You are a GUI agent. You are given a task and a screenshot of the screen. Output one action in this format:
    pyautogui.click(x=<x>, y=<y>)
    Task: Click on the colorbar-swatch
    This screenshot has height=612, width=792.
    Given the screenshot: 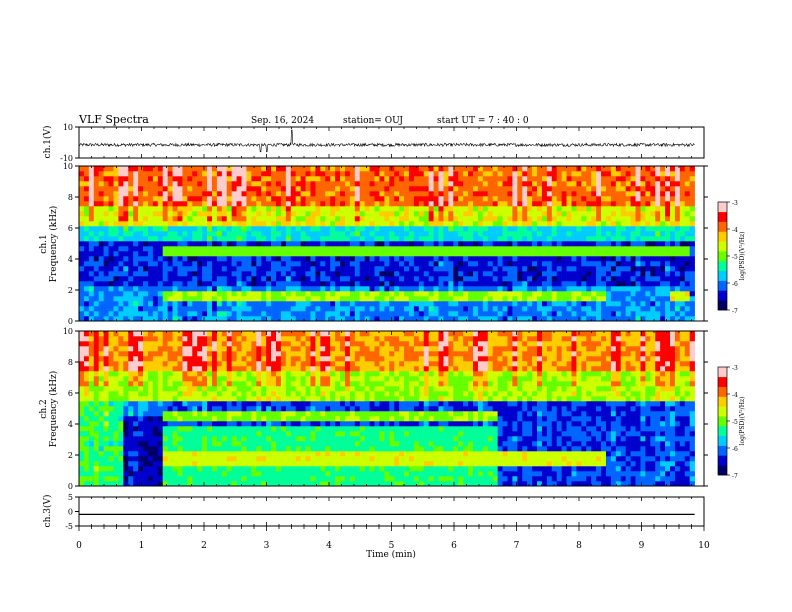 What is the action you would take?
    pyautogui.click(x=722, y=295)
    